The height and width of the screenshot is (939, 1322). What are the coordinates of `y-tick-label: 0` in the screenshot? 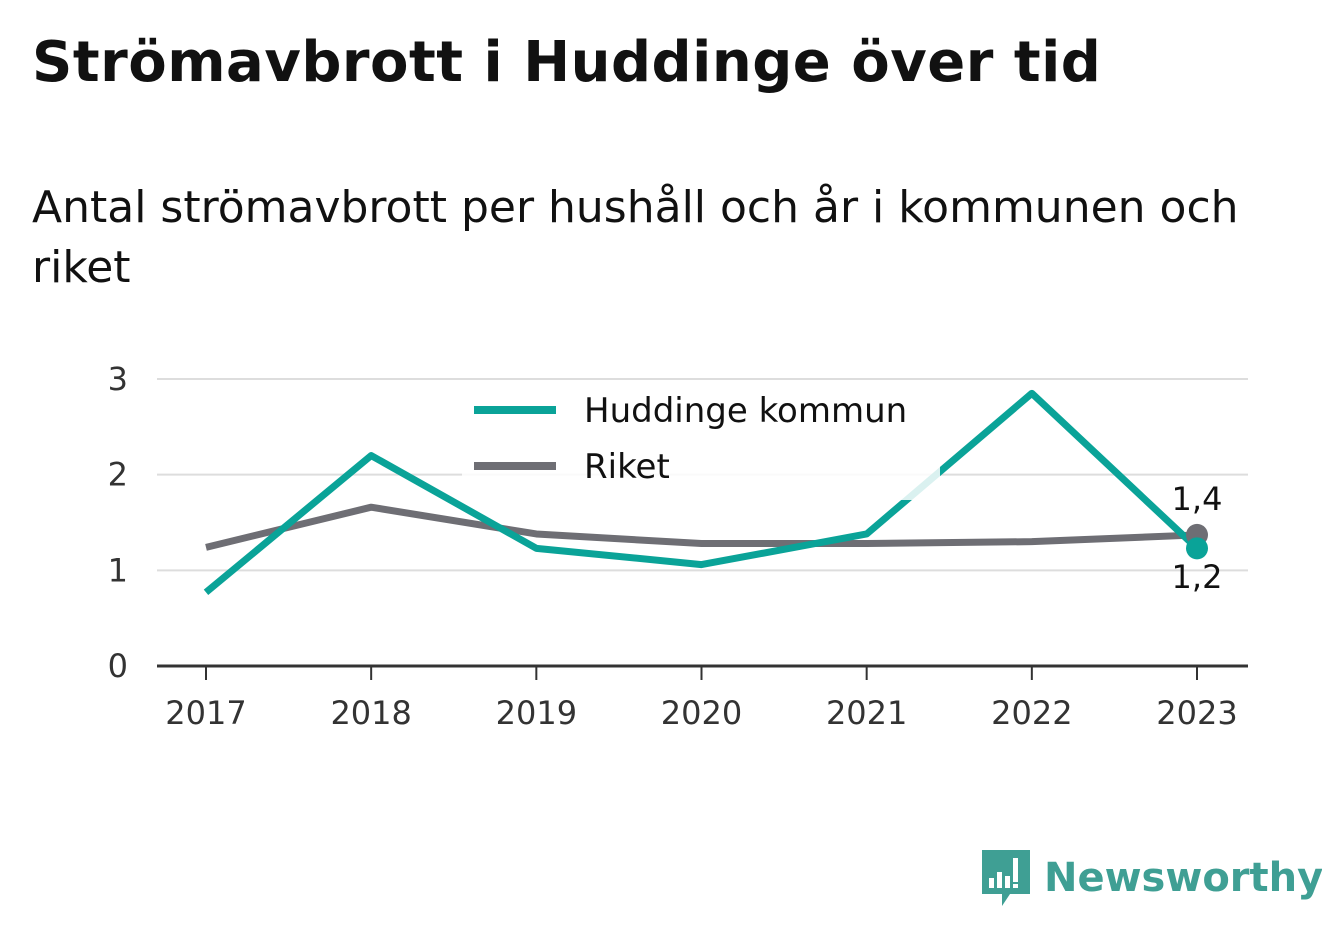 It's located at (118, 666).